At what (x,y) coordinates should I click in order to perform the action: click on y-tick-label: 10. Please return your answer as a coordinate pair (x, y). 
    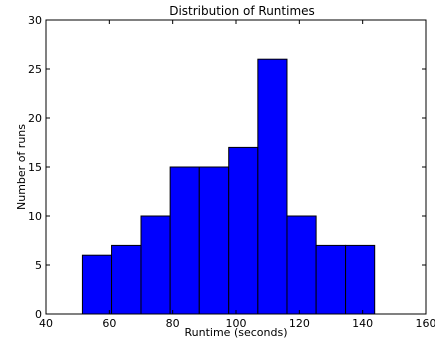
    Looking at the image, I should click on (35, 216).